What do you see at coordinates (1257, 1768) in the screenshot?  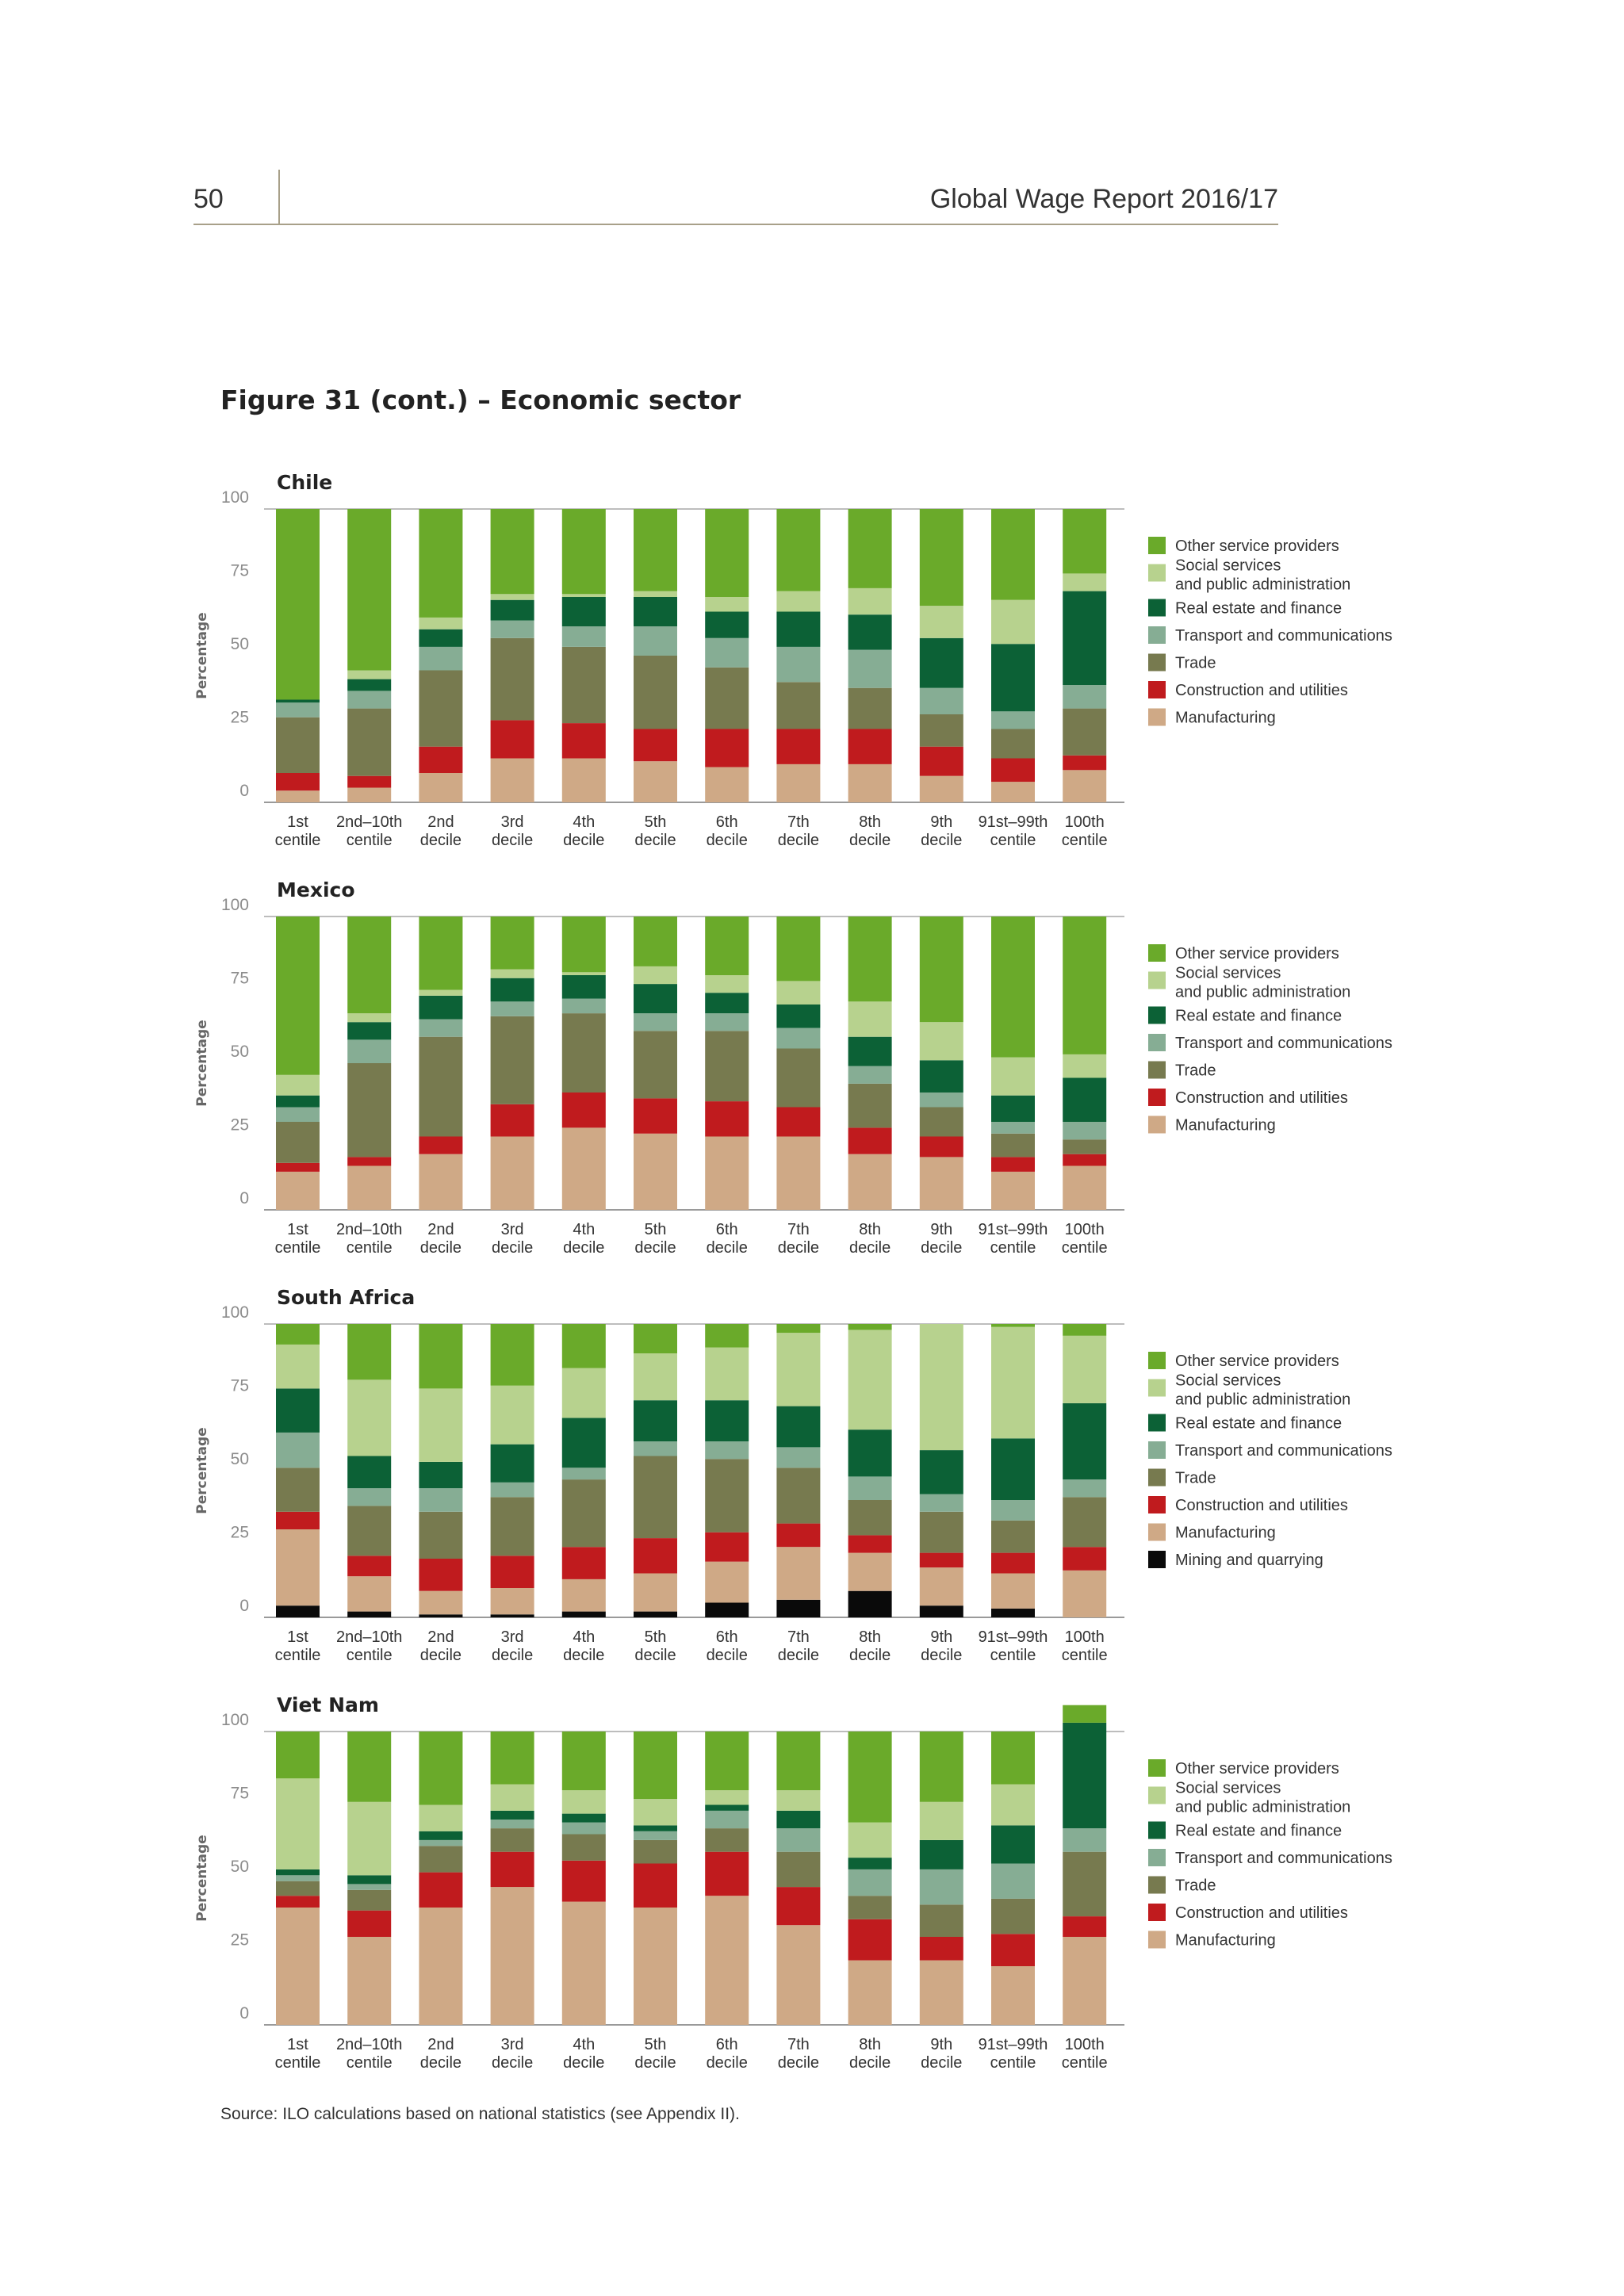 I see `legend-label: Other service providers` at bounding box center [1257, 1768].